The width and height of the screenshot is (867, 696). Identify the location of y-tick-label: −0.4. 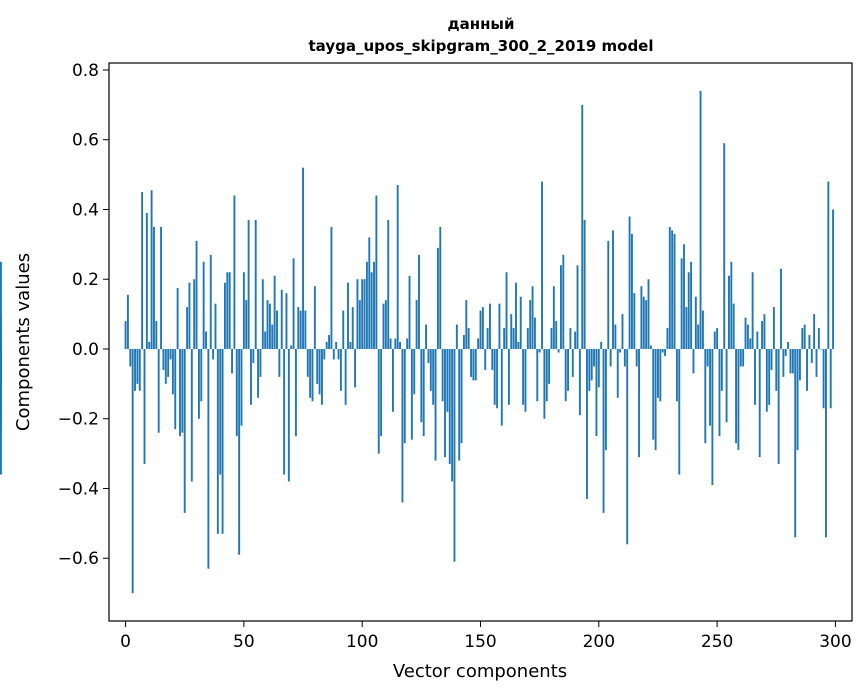
(78, 489).